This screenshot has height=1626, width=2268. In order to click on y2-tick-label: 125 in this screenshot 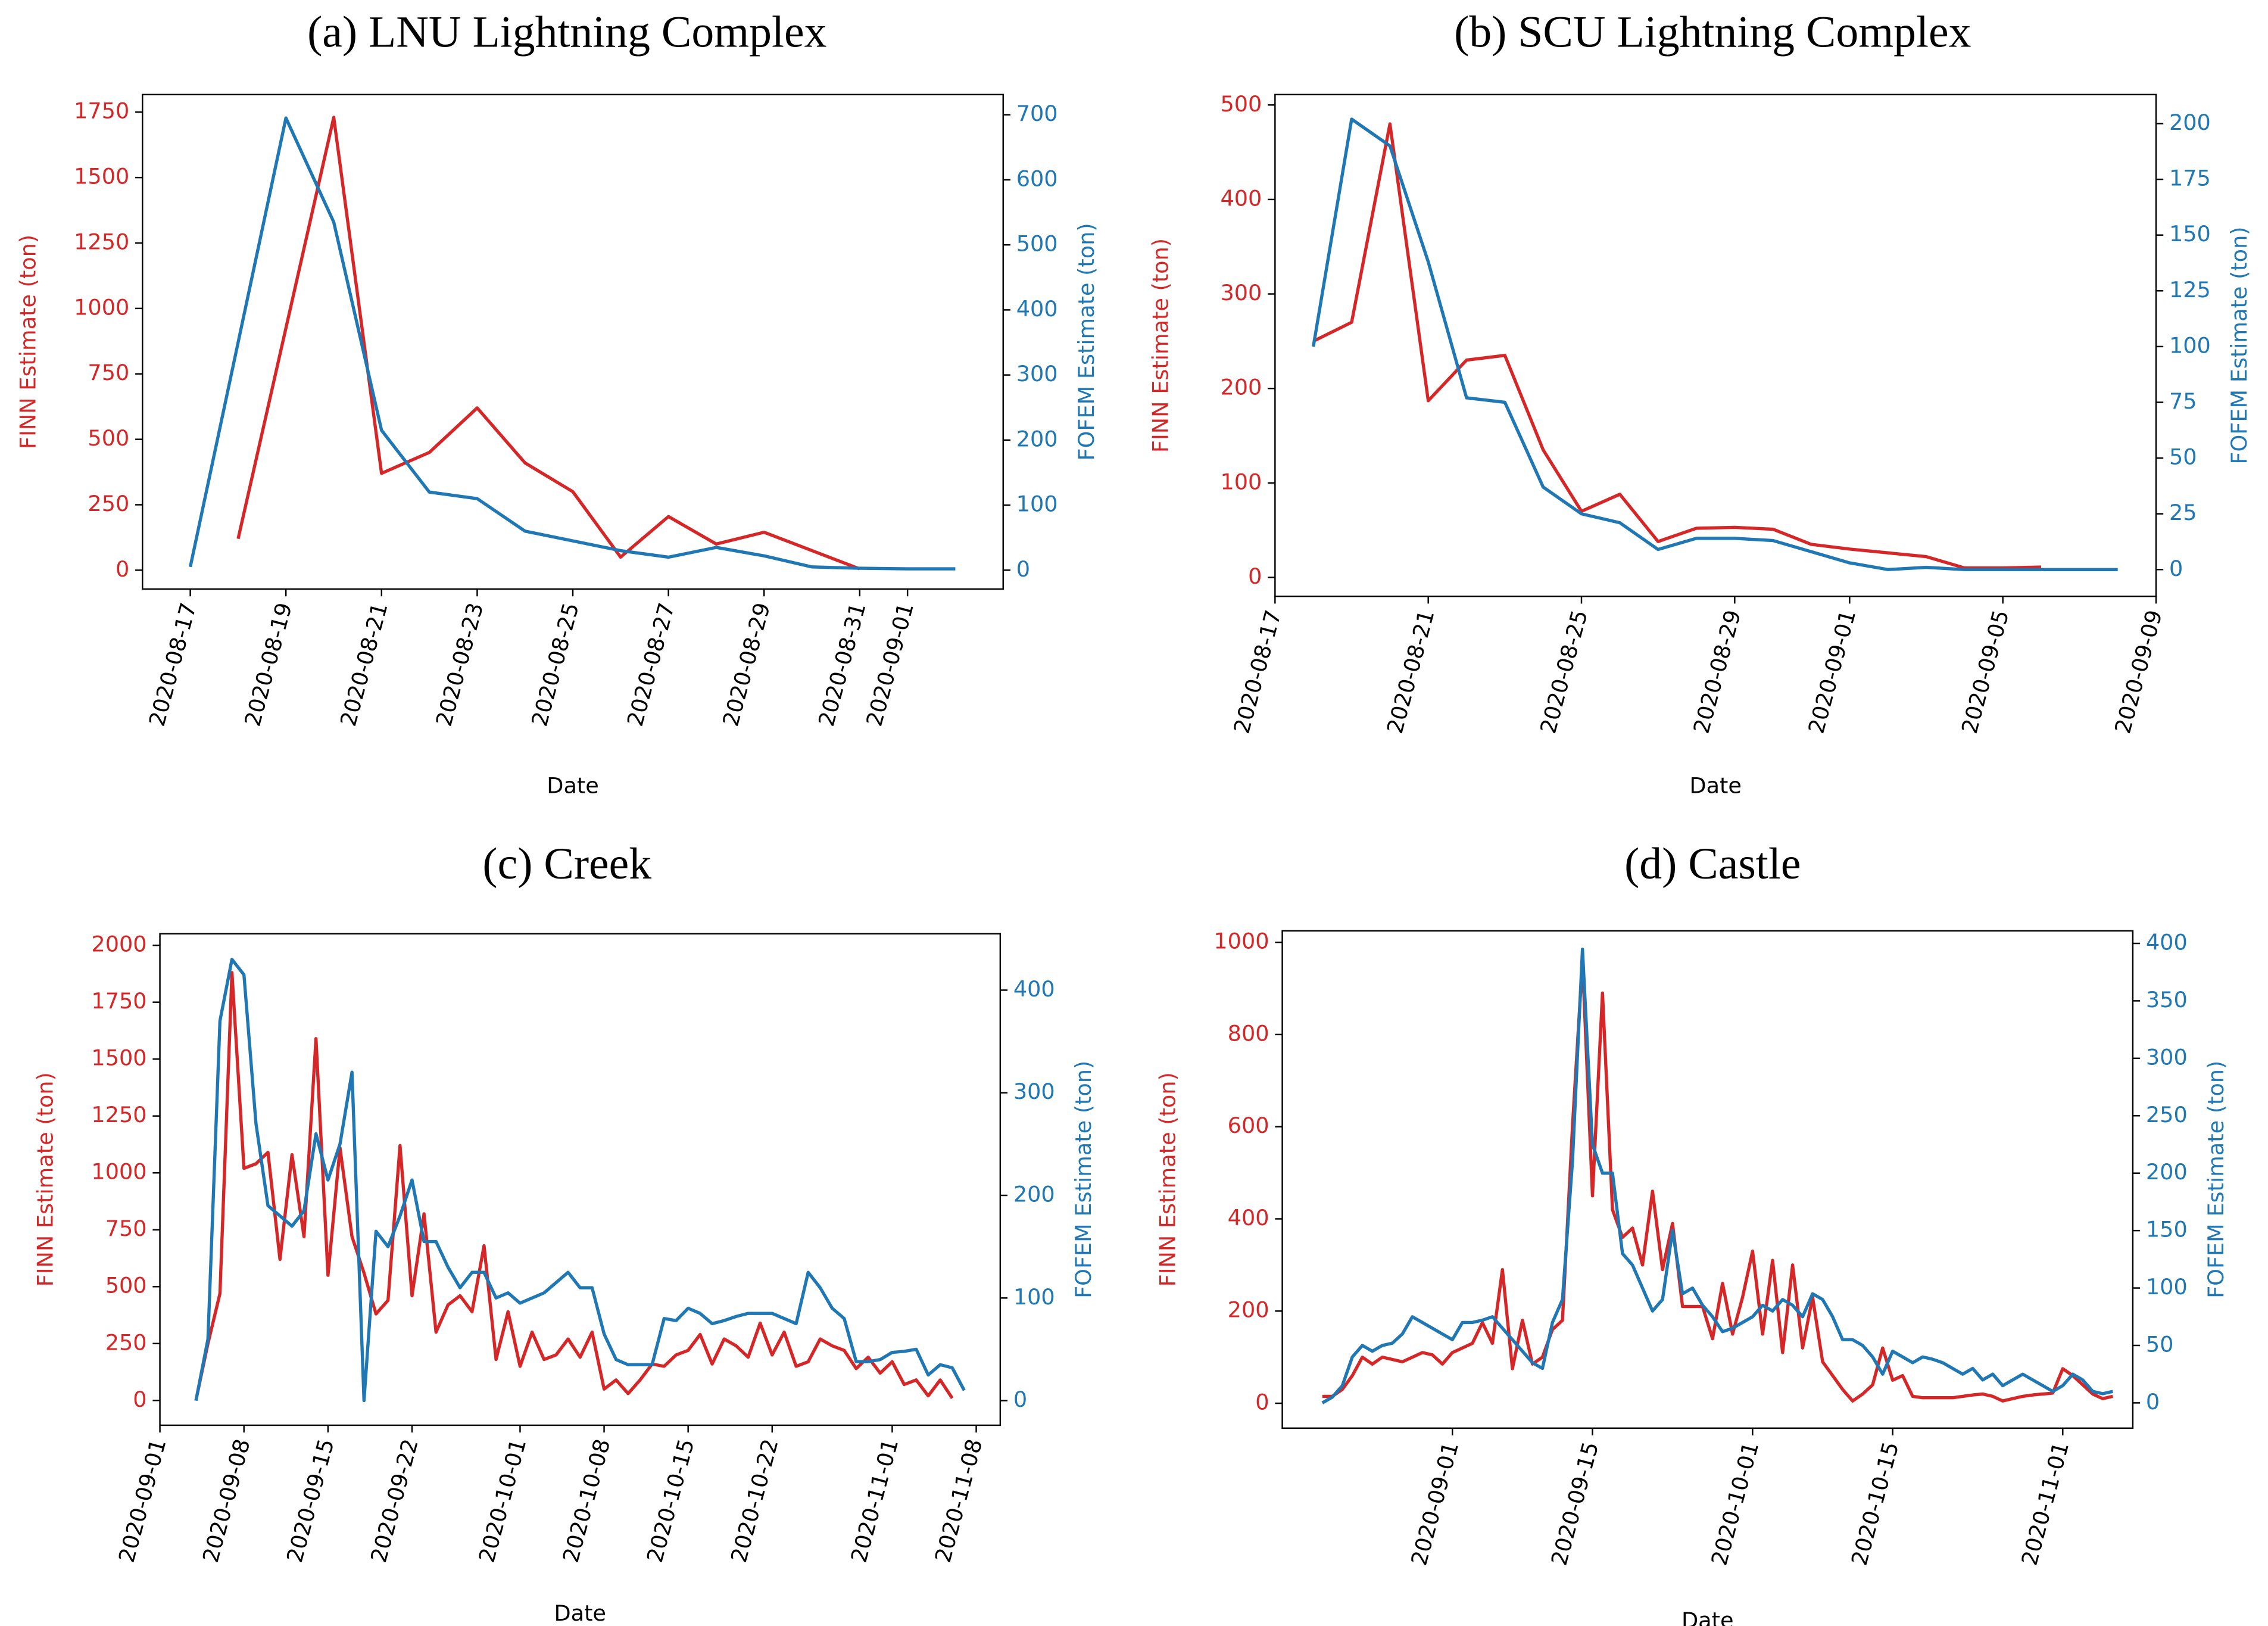, I will do `click(2190, 290)`.